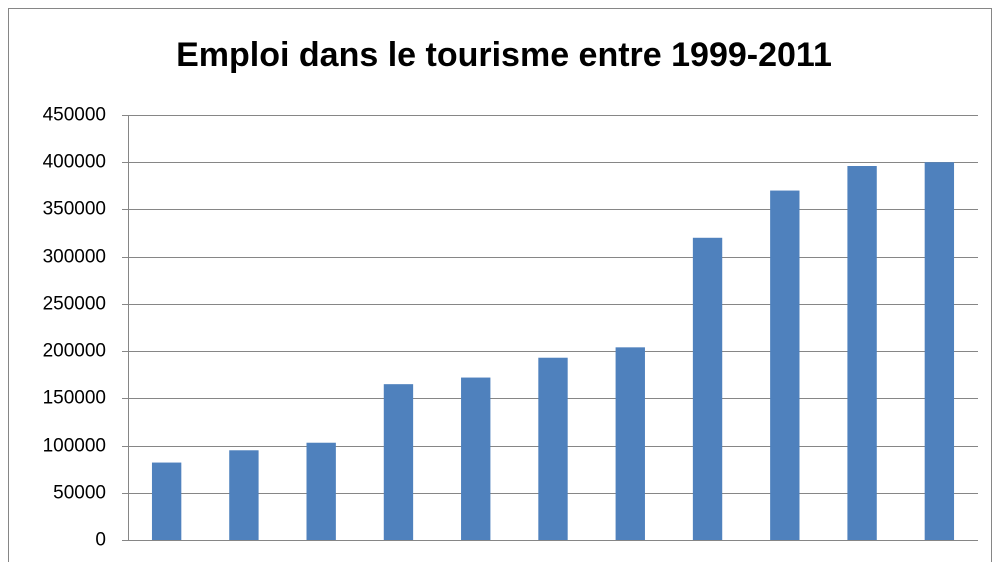 Image resolution: width=998 pixels, height=562 pixels. What do you see at coordinates (504, 55) in the screenshot?
I see `chart-title: Emploi dans le tourisme entre 1999-2011` at bounding box center [504, 55].